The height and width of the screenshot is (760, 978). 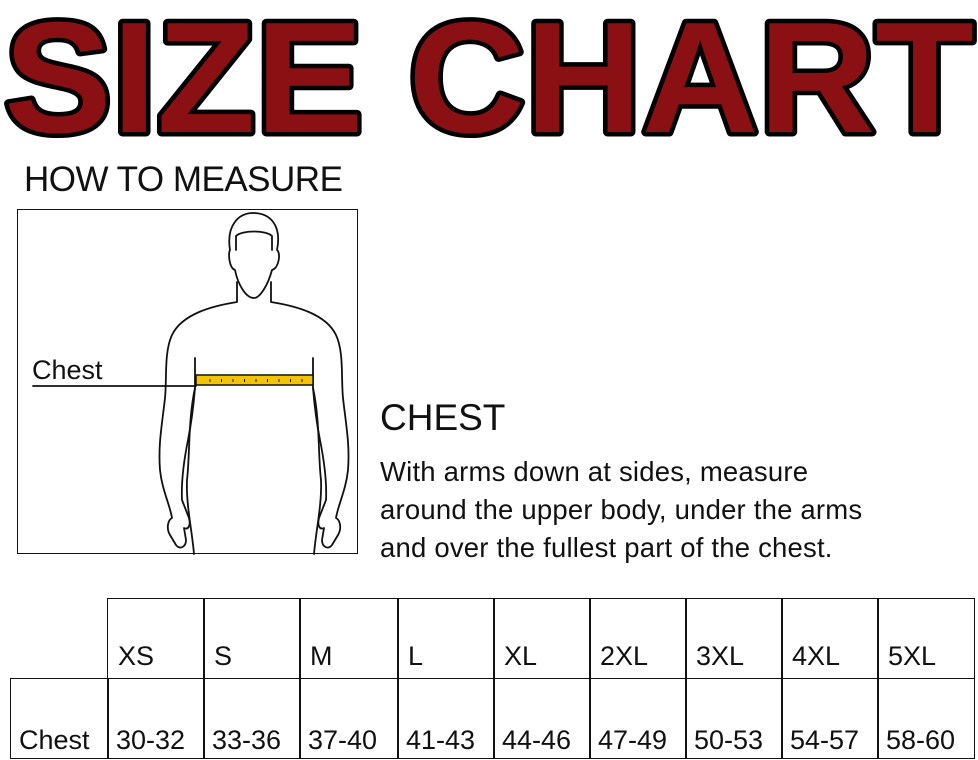 What do you see at coordinates (830, 638) in the screenshot?
I see `size-header-4xl: 4XL` at bounding box center [830, 638].